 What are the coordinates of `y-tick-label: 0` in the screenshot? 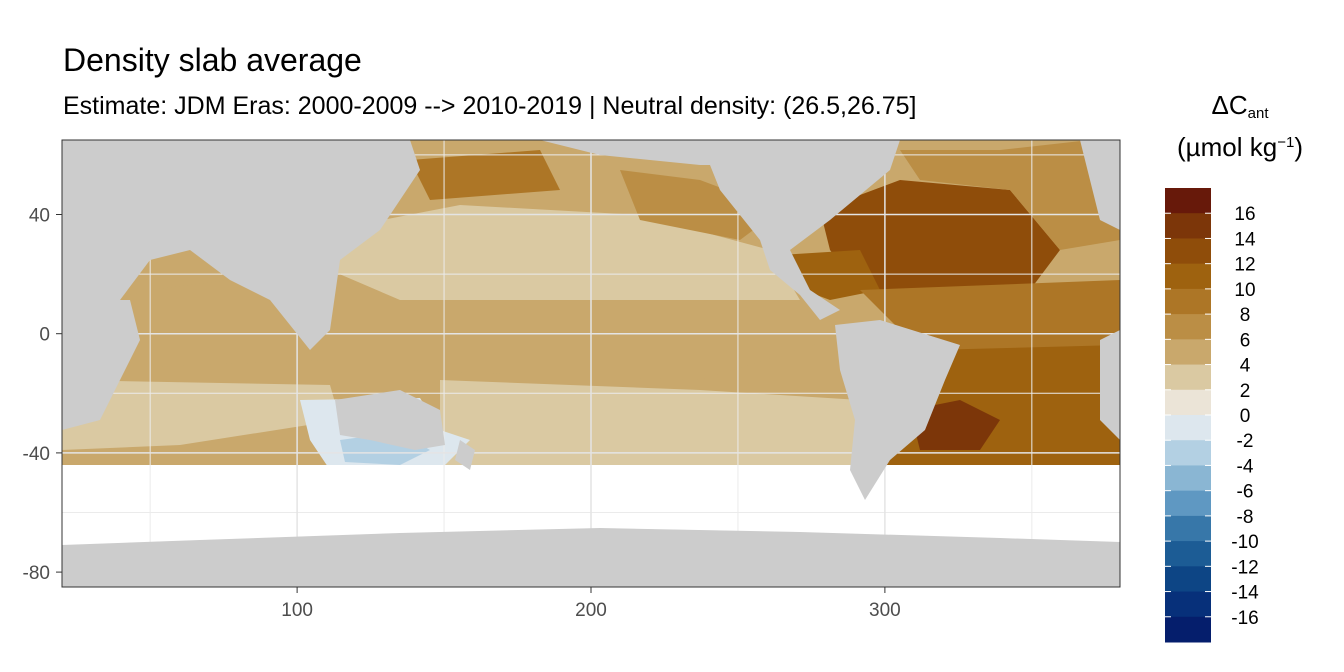 It's located at (44, 335).